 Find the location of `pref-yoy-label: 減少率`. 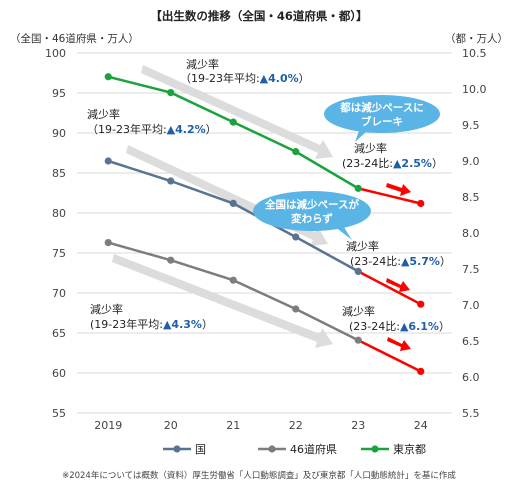

pref-yoy-label: 減少率 is located at coordinates (358, 311).